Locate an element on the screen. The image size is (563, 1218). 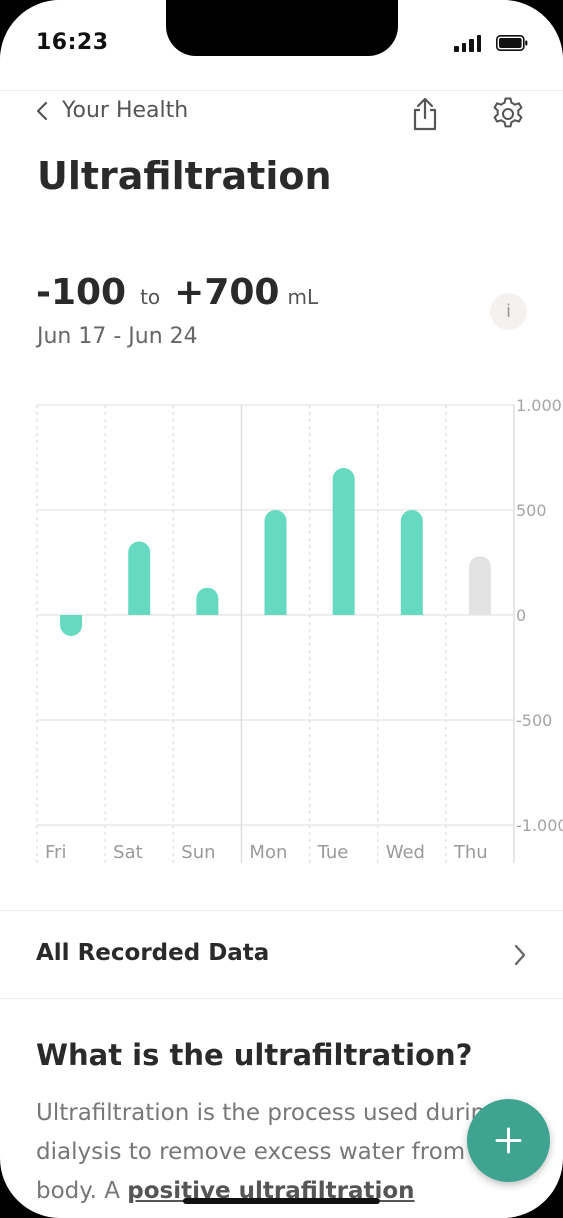
chevron-left-icon is located at coordinates (42, 110).